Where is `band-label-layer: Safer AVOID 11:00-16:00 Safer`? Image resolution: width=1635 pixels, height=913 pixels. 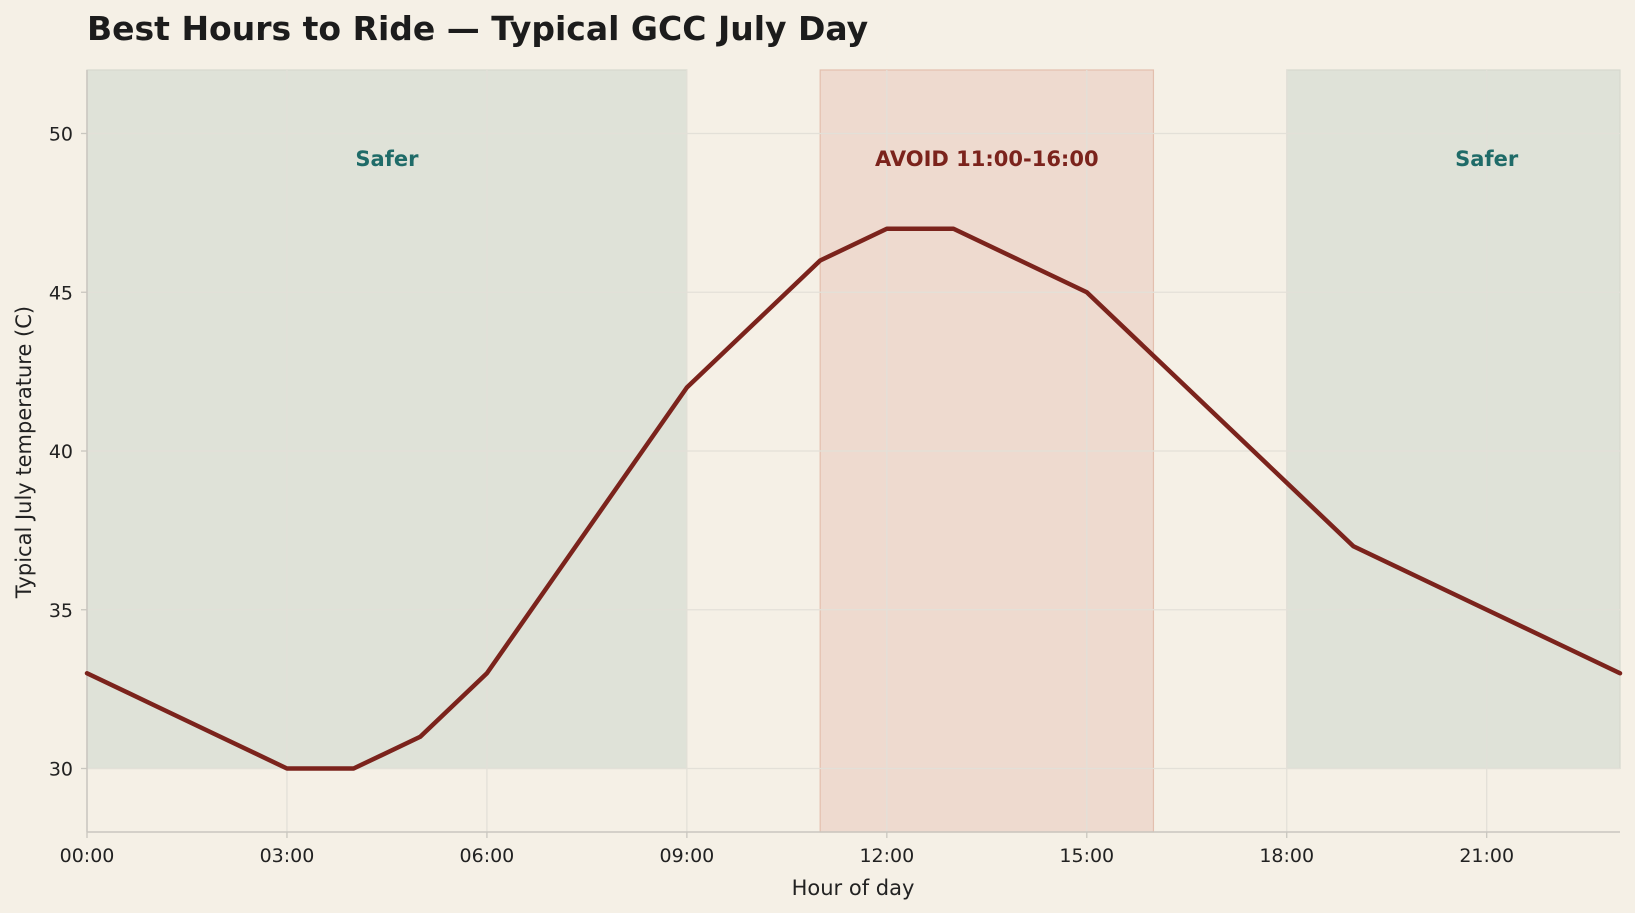 band-label-layer: Safer AVOID 11:00-16:00 Safer is located at coordinates (936, 159).